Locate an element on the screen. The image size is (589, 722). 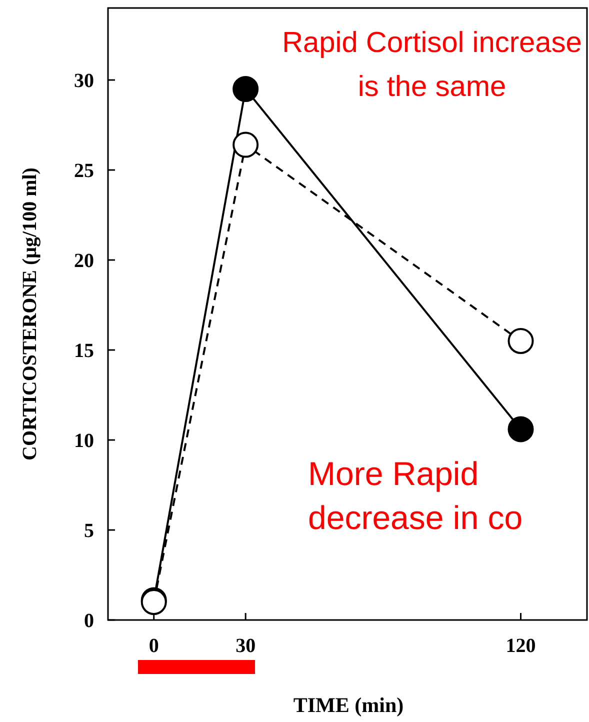
y-tick-label: 20 is located at coordinates (84, 261).